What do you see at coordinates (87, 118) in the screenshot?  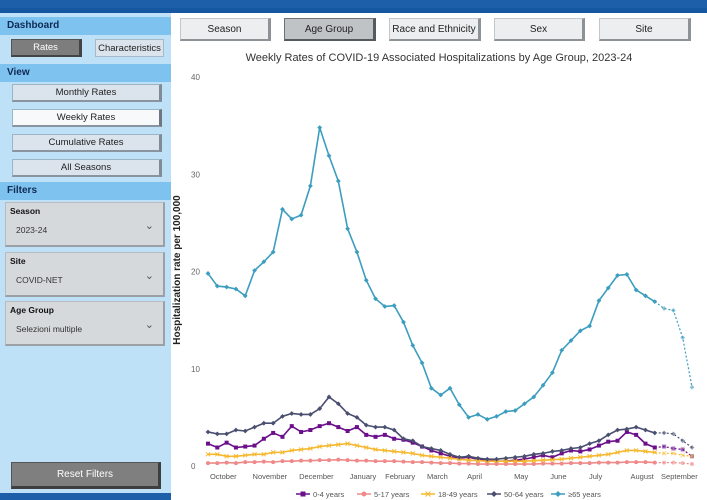 I see `weekly-rates-button: Weekly Rates` at bounding box center [87, 118].